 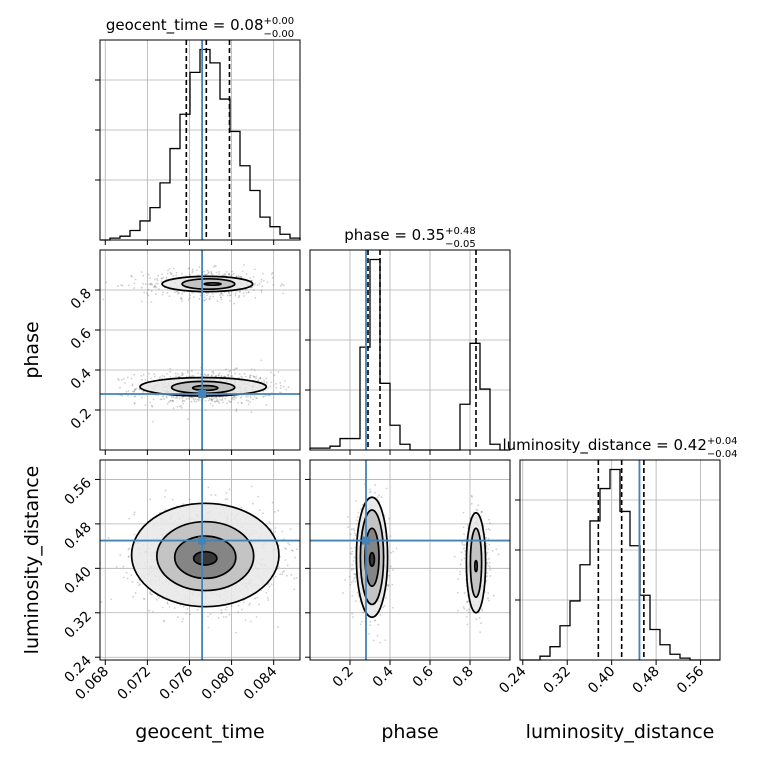 What do you see at coordinates (620, 548) in the screenshot?
I see `hist-panel-luminosity_distance: luminosity_distance = 0.42 +0.04 −0.04` at bounding box center [620, 548].